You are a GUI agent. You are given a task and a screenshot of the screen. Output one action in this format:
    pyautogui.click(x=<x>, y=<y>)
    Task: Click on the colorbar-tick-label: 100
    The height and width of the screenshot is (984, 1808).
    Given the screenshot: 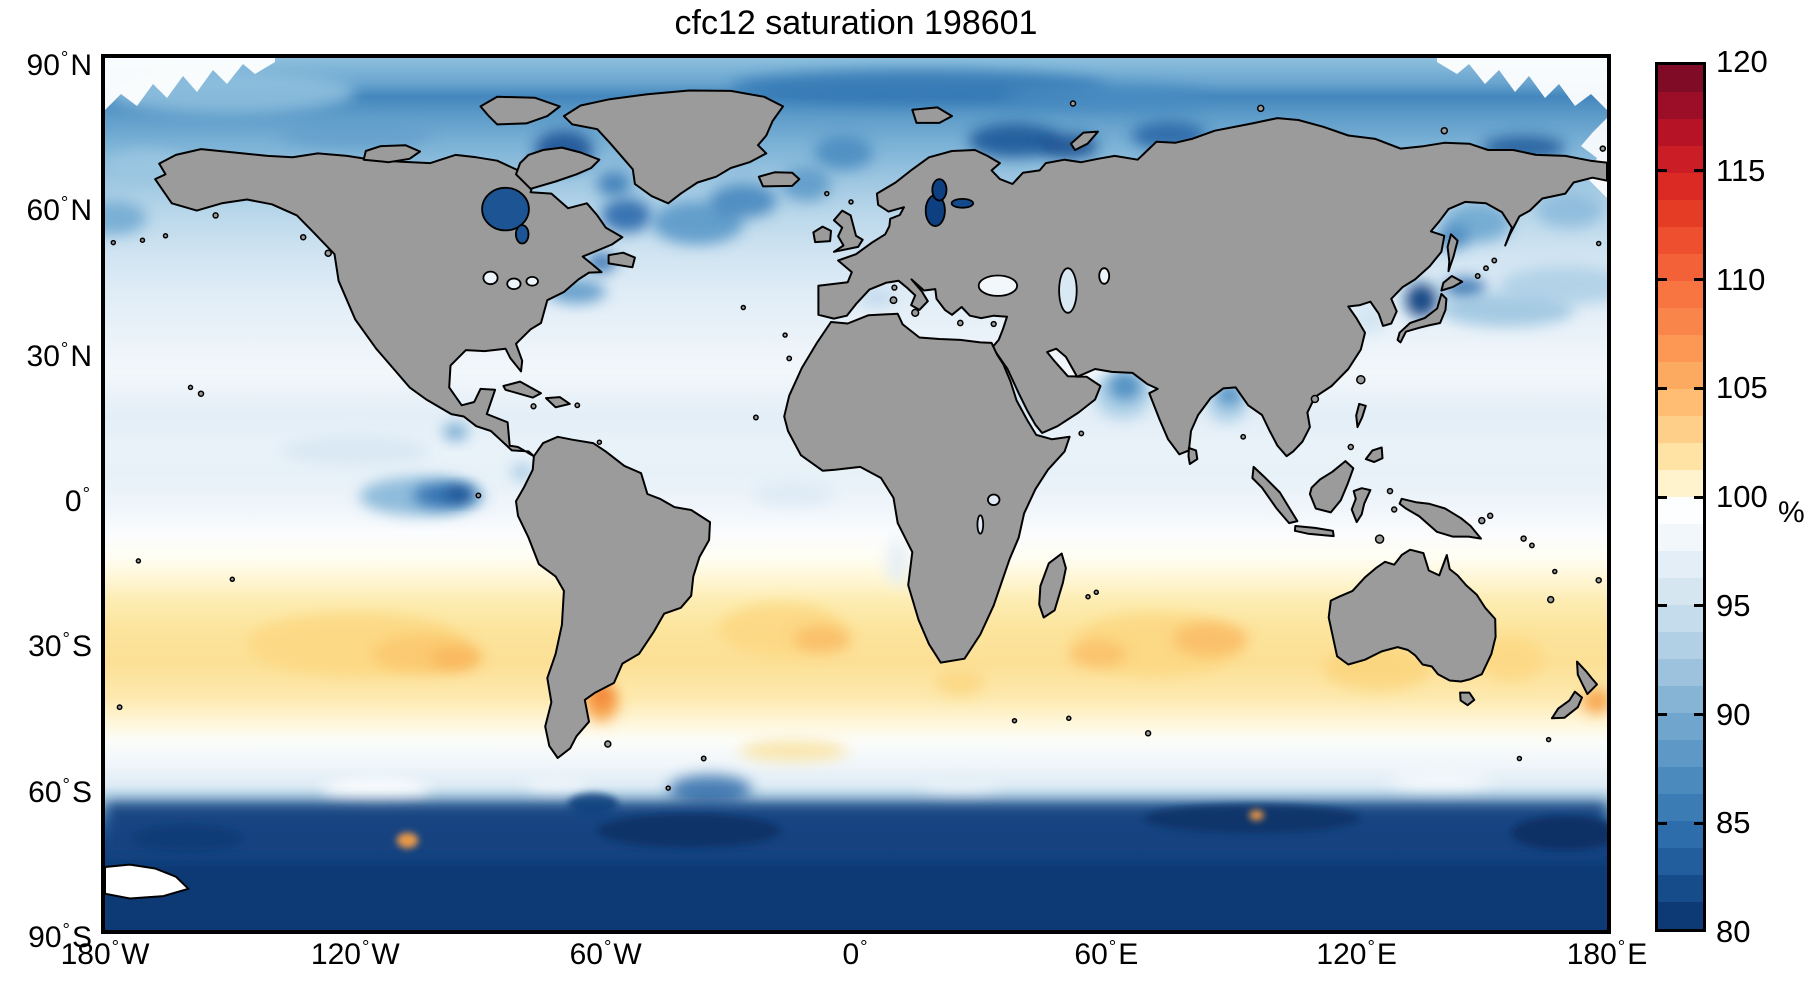 What is the action you would take?
    pyautogui.click(x=1742, y=496)
    